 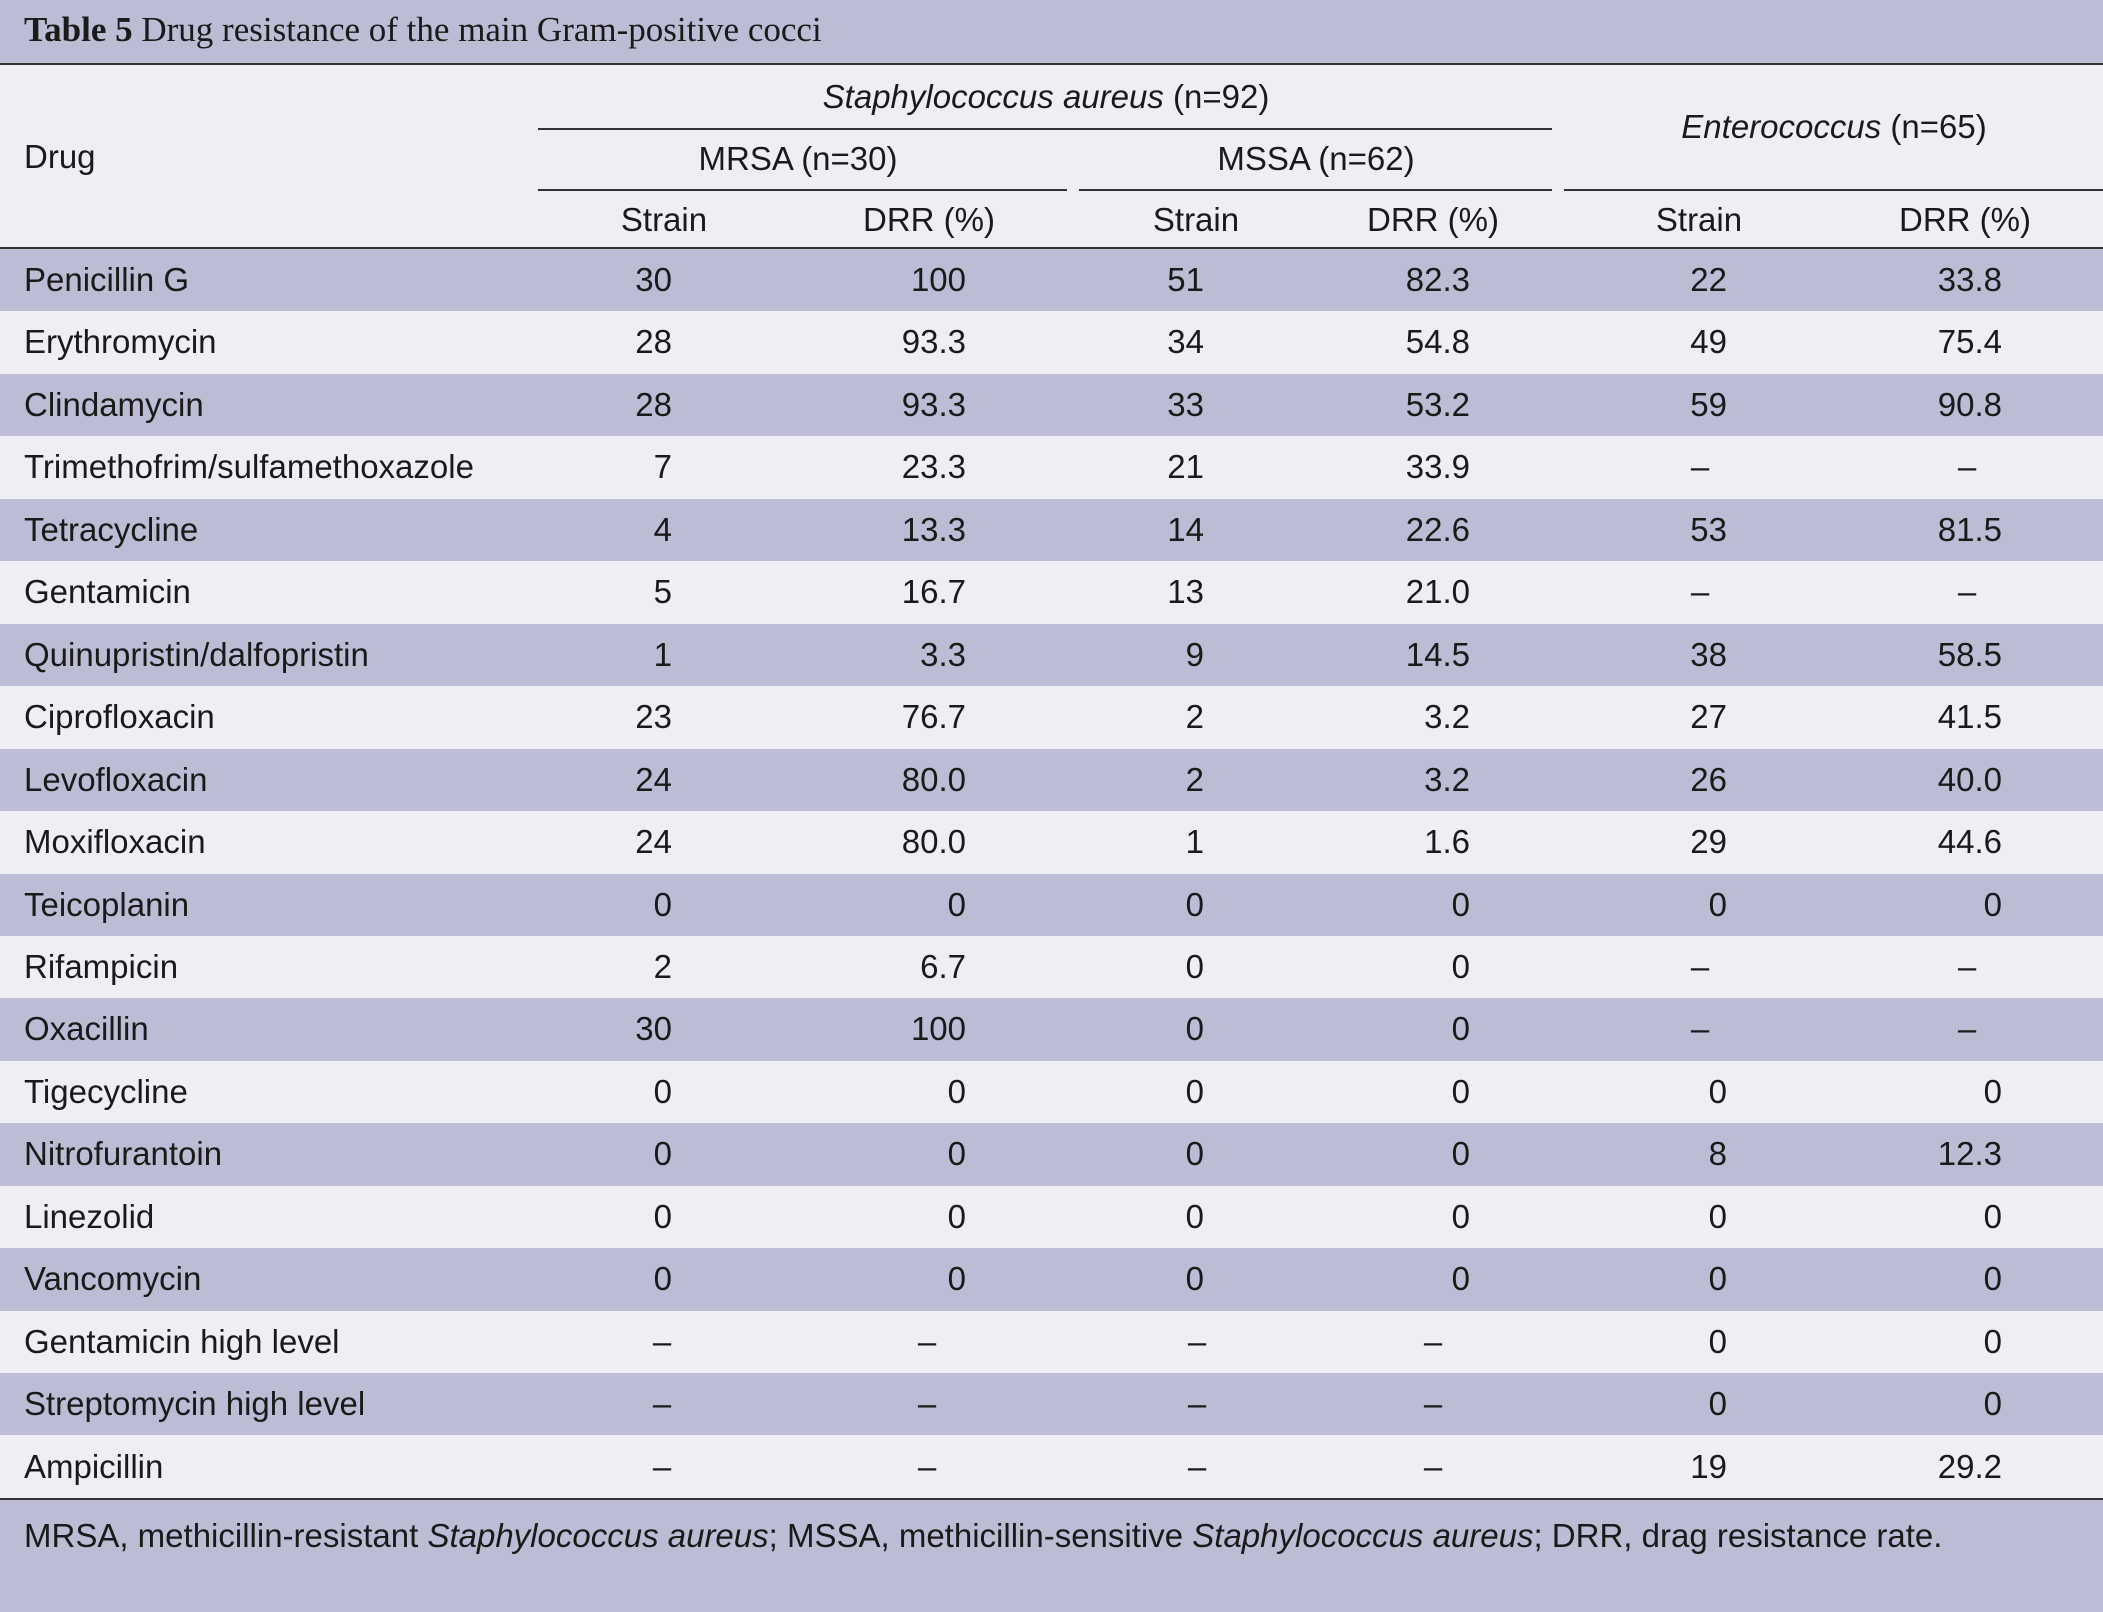 I want to click on cell-drug: Erythromycin, so click(x=120, y=342).